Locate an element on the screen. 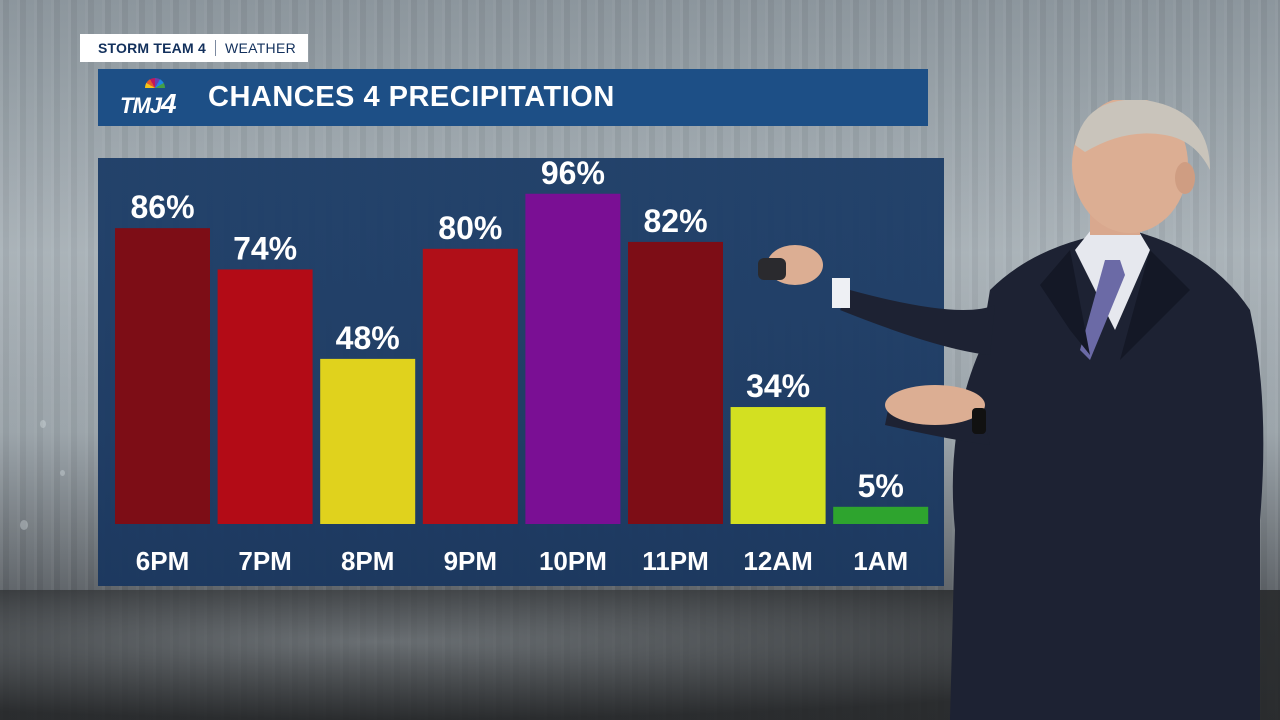  bar-value-label: 48% is located at coordinates (368, 338).